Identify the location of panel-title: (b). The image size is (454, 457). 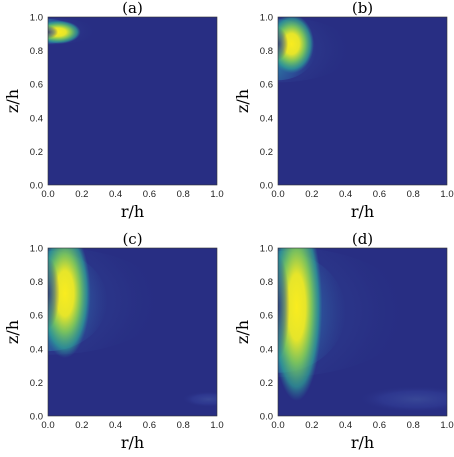
(362, 8).